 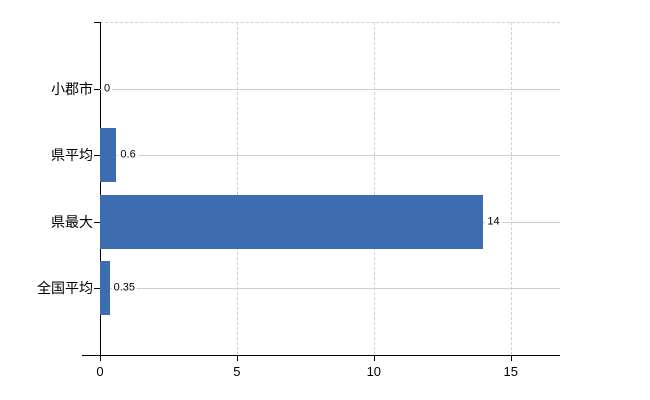 What do you see at coordinates (374, 371) in the screenshot?
I see `x-tick-label: 10` at bounding box center [374, 371].